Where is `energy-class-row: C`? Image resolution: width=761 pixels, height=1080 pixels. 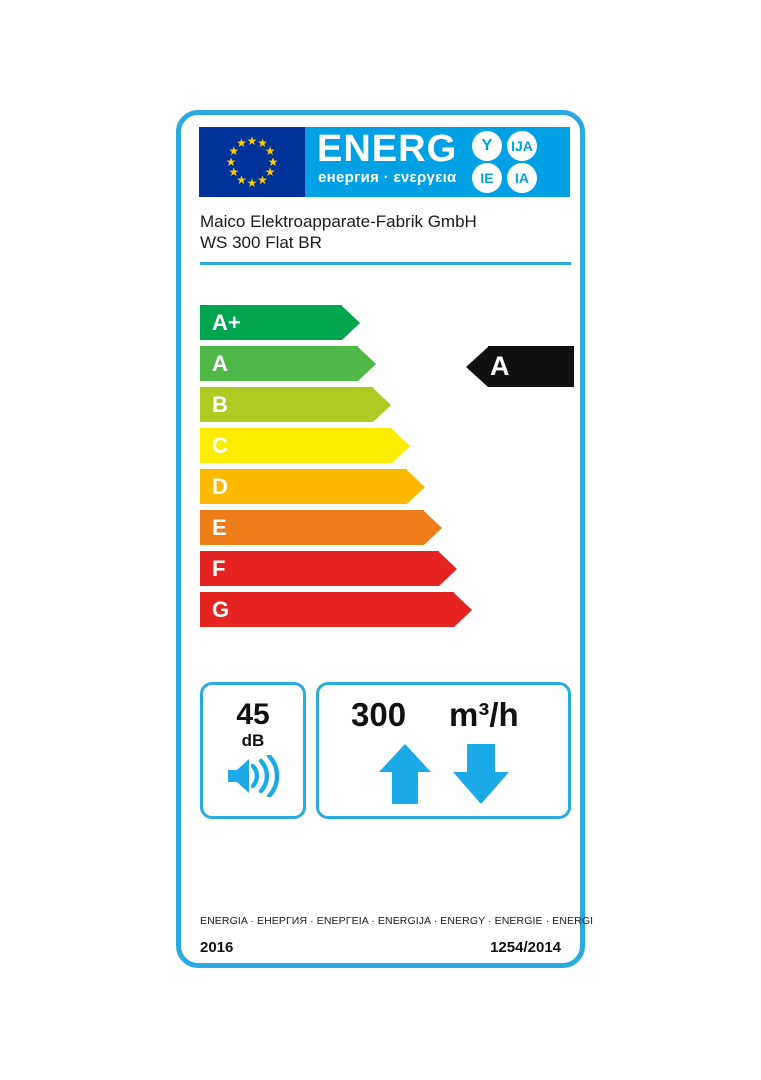
energy-class-row: C is located at coordinates (385, 445).